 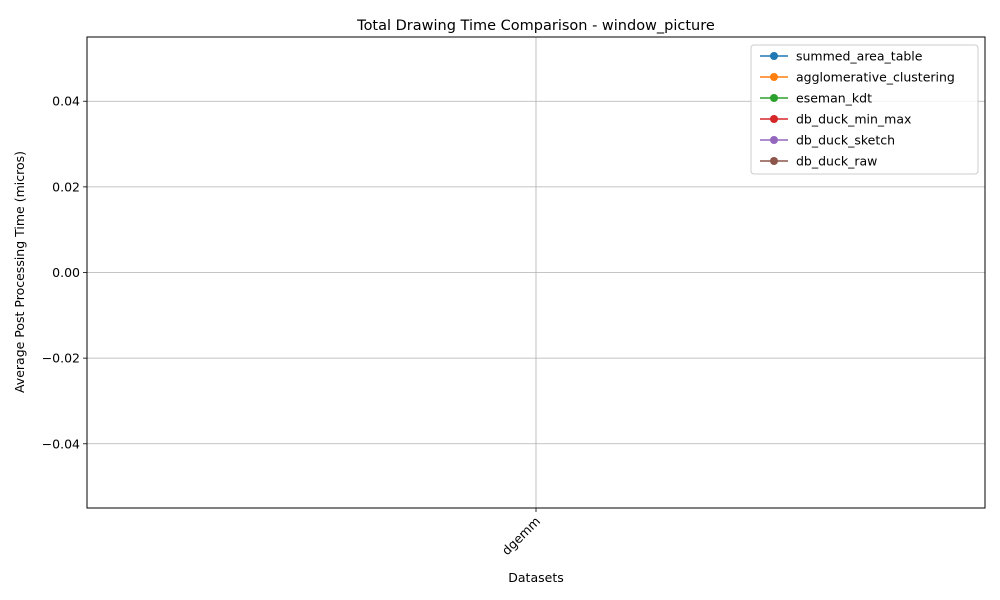 What do you see at coordinates (836, 161) in the screenshot?
I see `legend-label: db_duck_raw` at bounding box center [836, 161].